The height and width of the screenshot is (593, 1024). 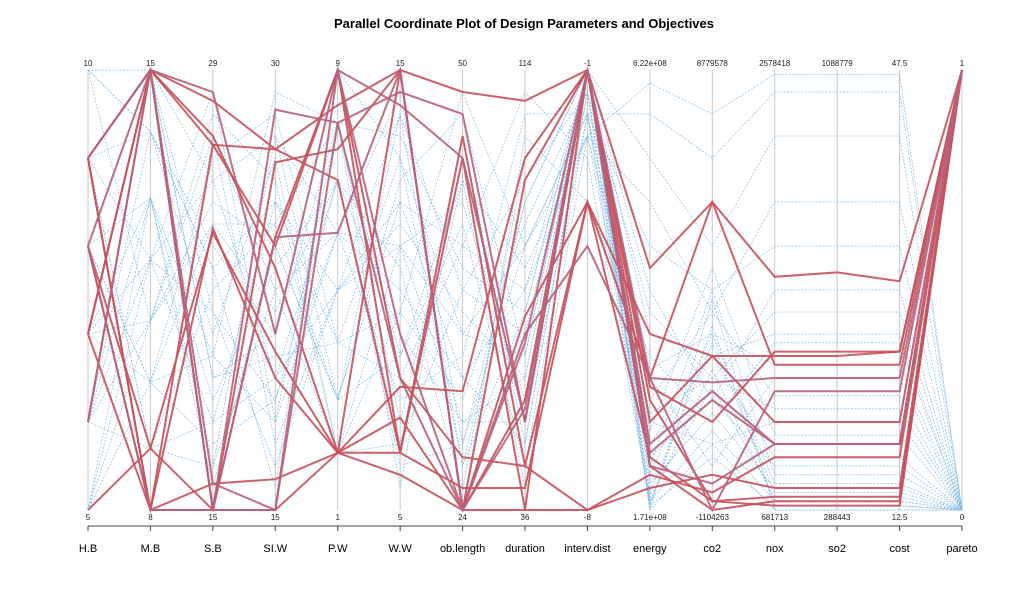 What do you see at coordinates (462, 517) in the screenshot?
I see `axis-min-label-ob-length: 24` at bounding box center [462, 517].